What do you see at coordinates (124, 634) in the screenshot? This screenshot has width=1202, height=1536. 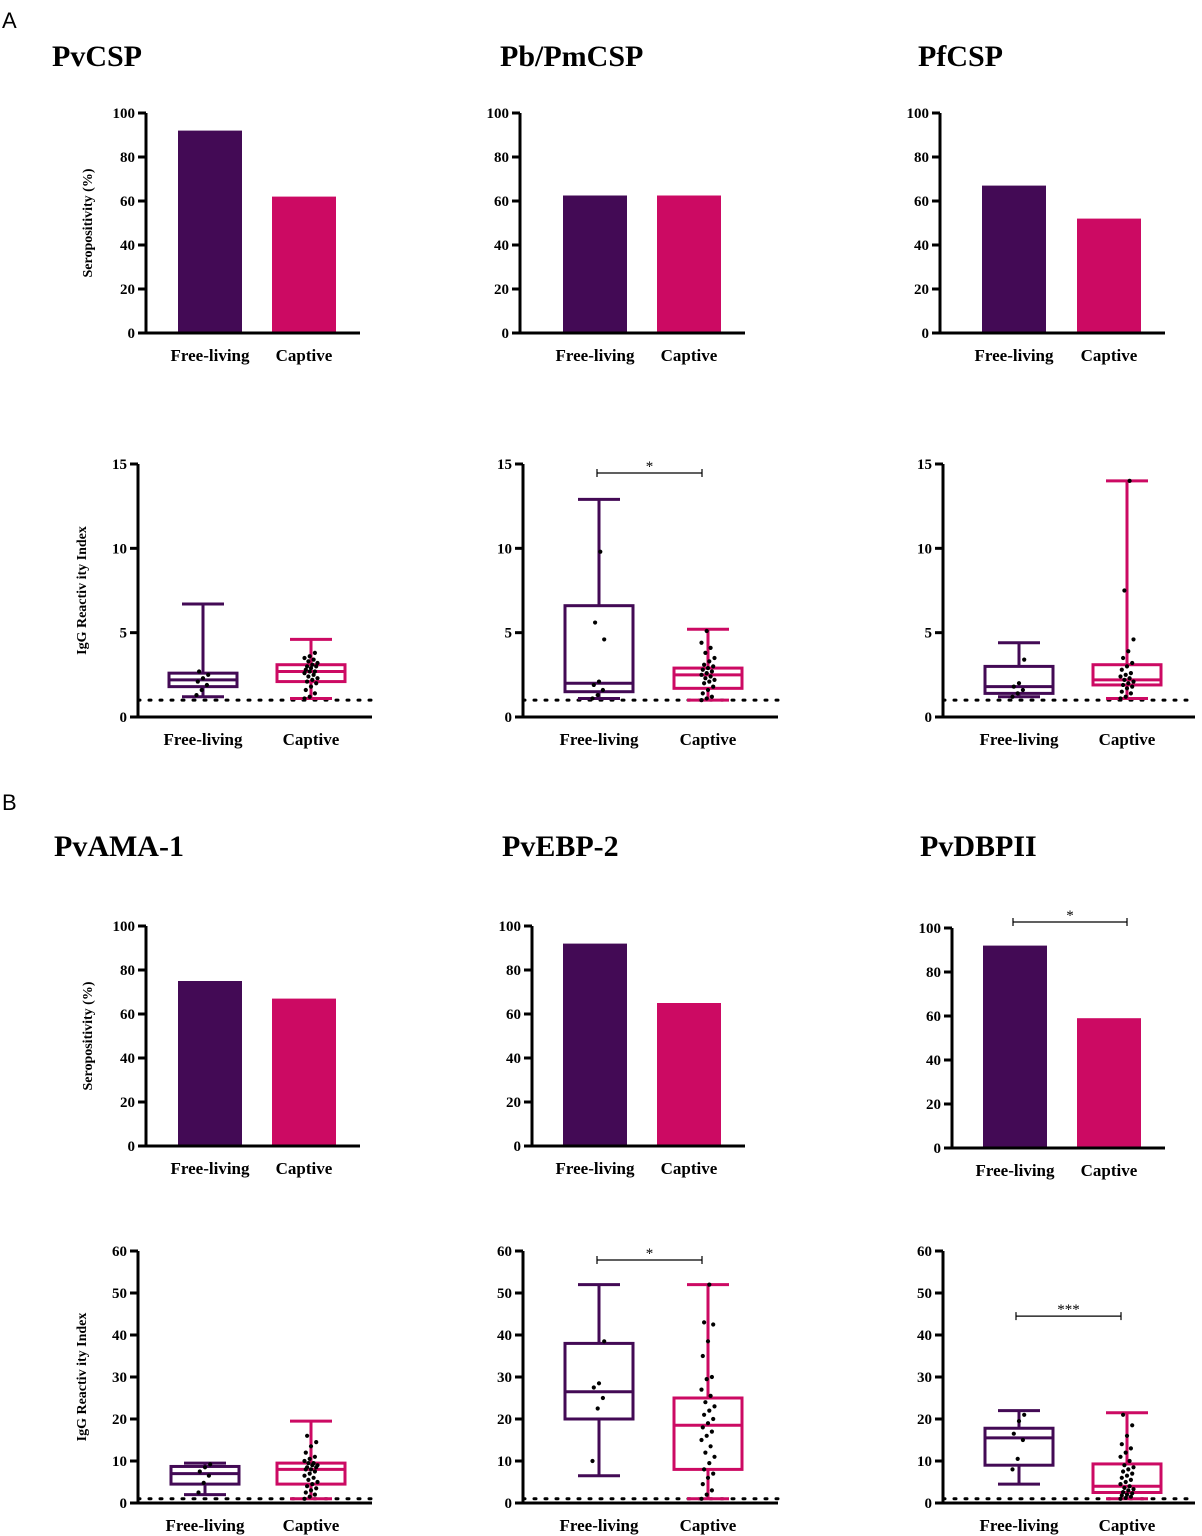 I see `y-tick-label: 5` at bounding box center [124, 634].